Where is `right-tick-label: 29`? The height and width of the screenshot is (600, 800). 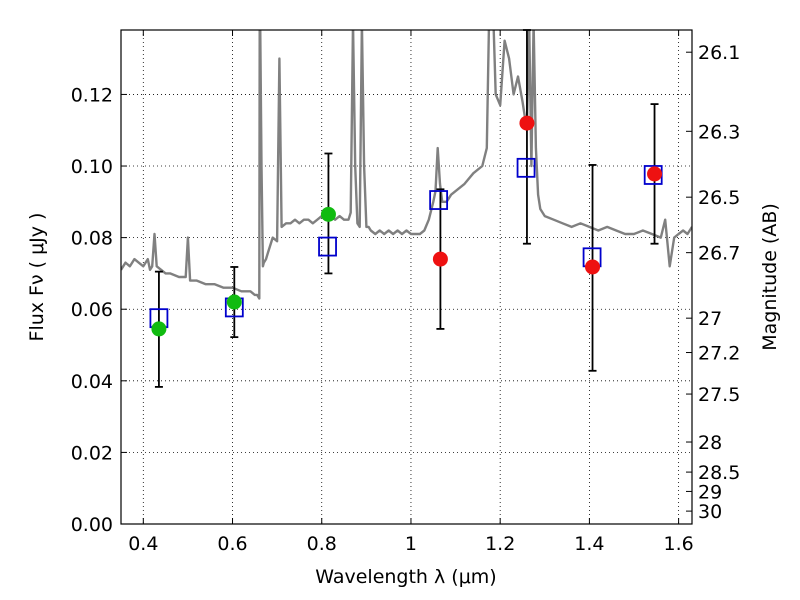
right-tick-label: 29 is located at coordinates (710, 492).